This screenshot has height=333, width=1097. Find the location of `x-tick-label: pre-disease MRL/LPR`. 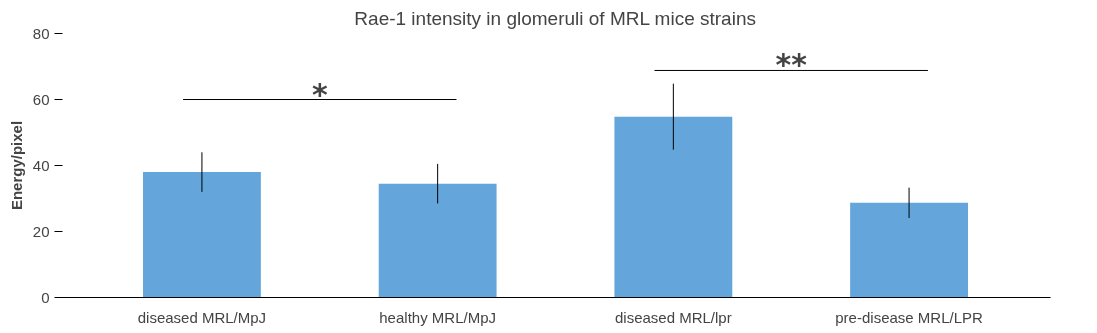

x-tick-label: pre-disease MRL/LPR is located at coordinates (909, 317).